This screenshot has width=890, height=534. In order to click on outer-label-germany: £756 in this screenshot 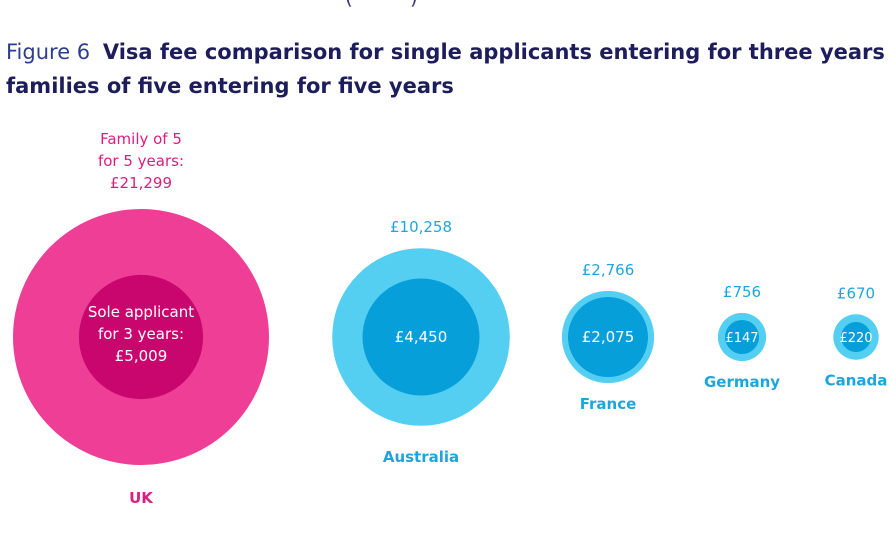, I will do `click(742, 292)`.